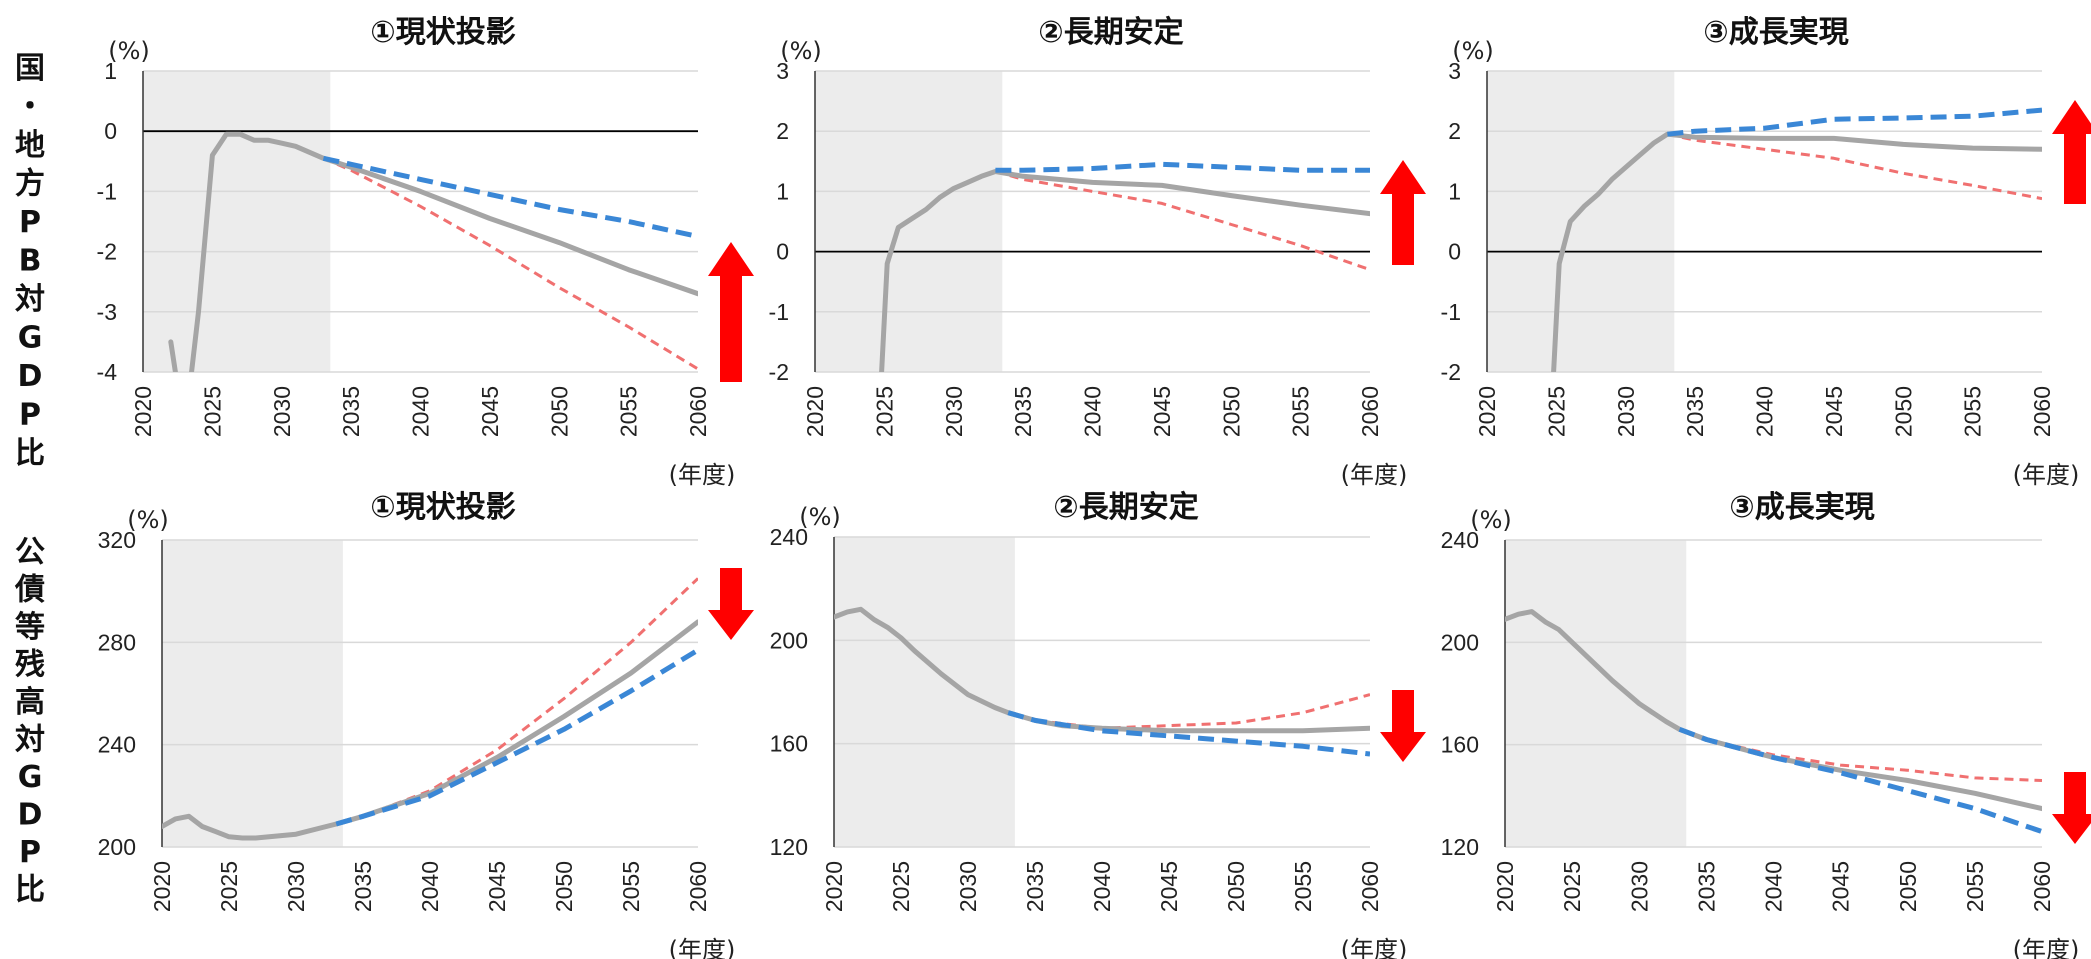 The image size is (2091, 959). What do you see at coordinates (107, 372) in the screenshot?
I see `y-tick-label: -4` at bounding box center [107, 372].